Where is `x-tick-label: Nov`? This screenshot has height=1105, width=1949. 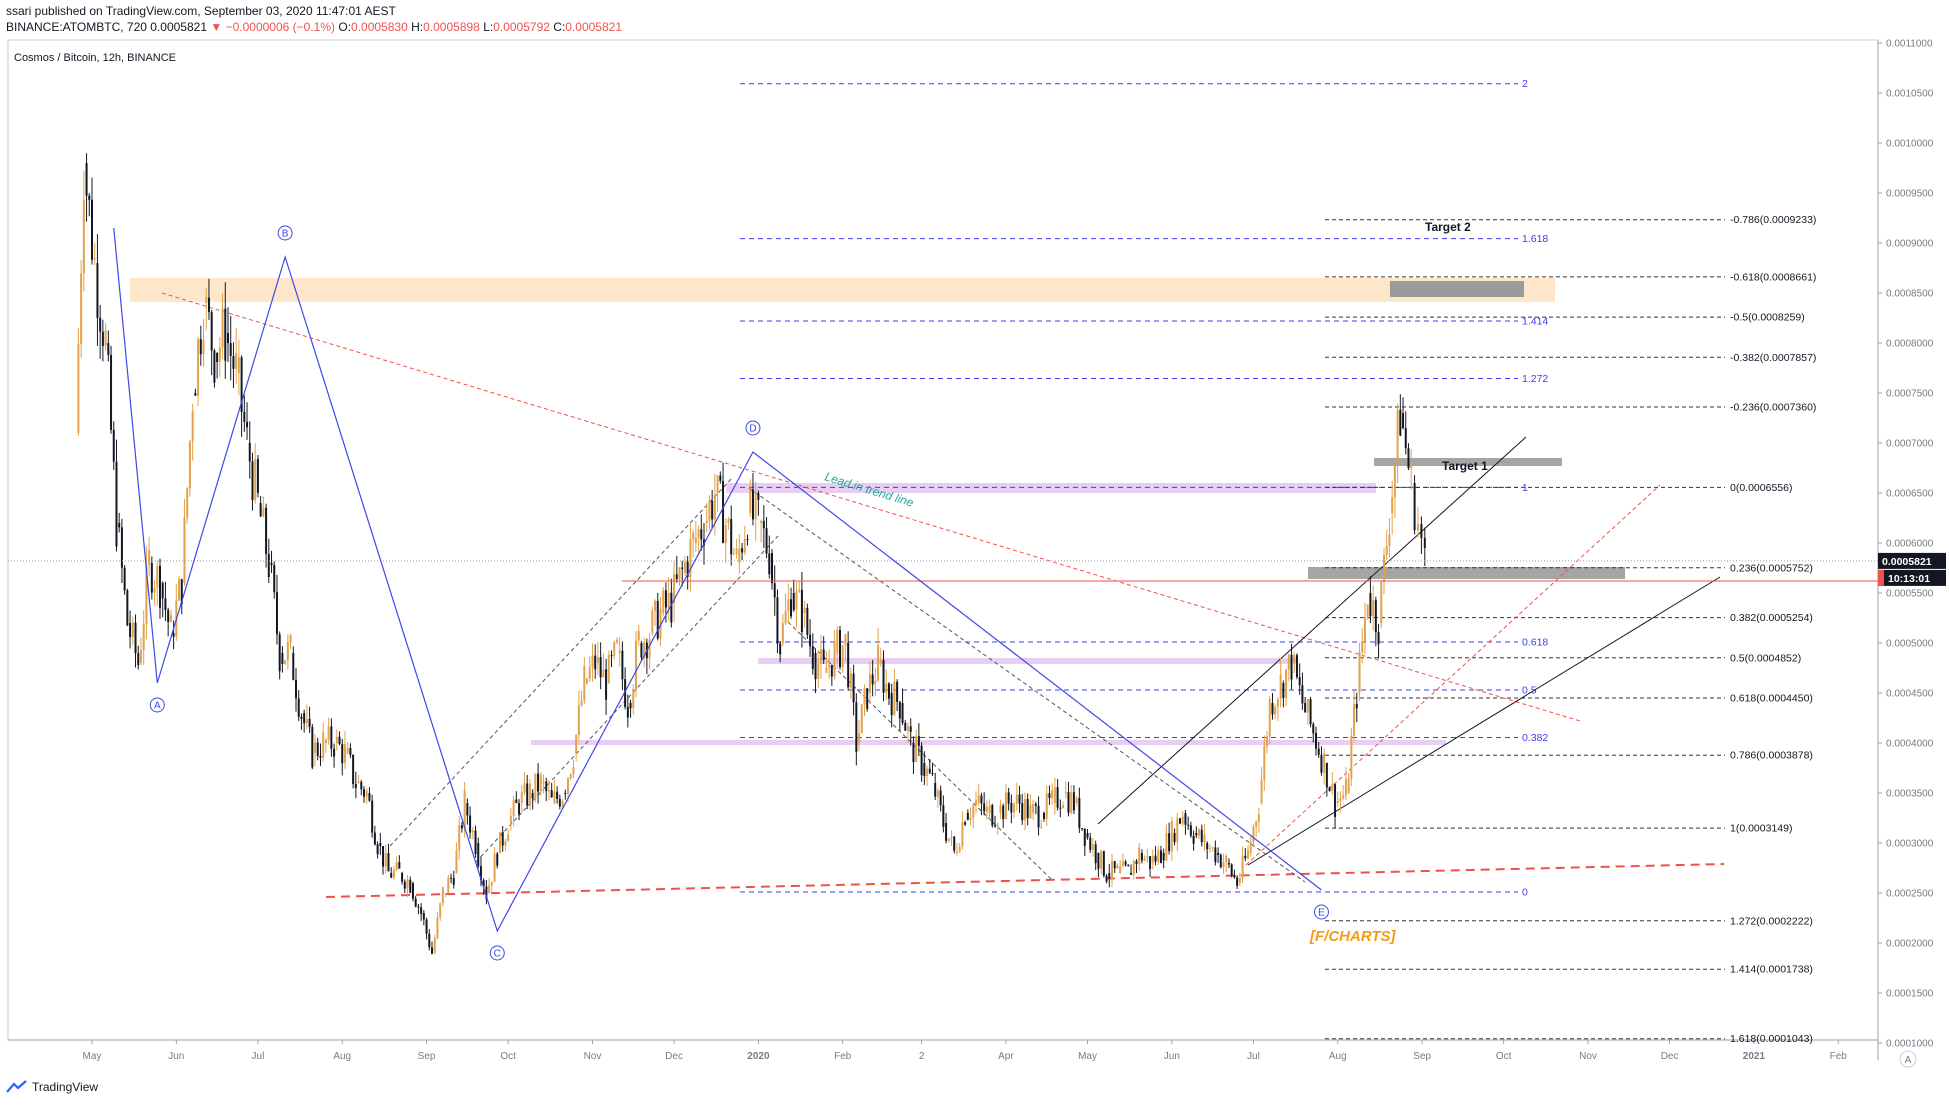 x-tick-label: Nov is located at coordinates (593, 1056).